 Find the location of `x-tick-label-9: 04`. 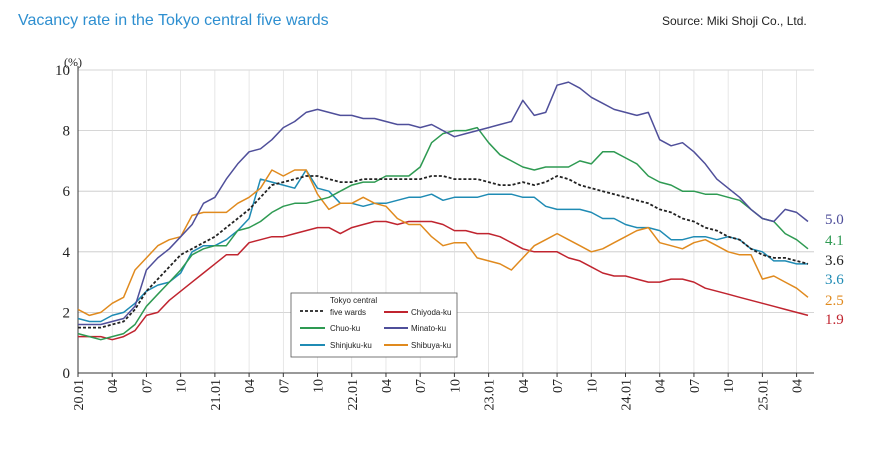

x-tick-label-9: 04 is located at coordinates (387, 386).